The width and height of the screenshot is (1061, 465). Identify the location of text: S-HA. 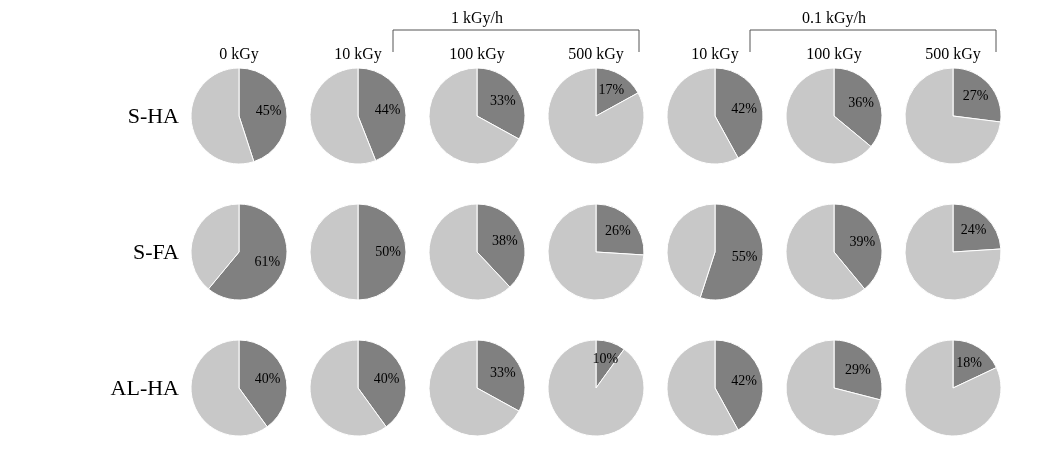
(153, 115).